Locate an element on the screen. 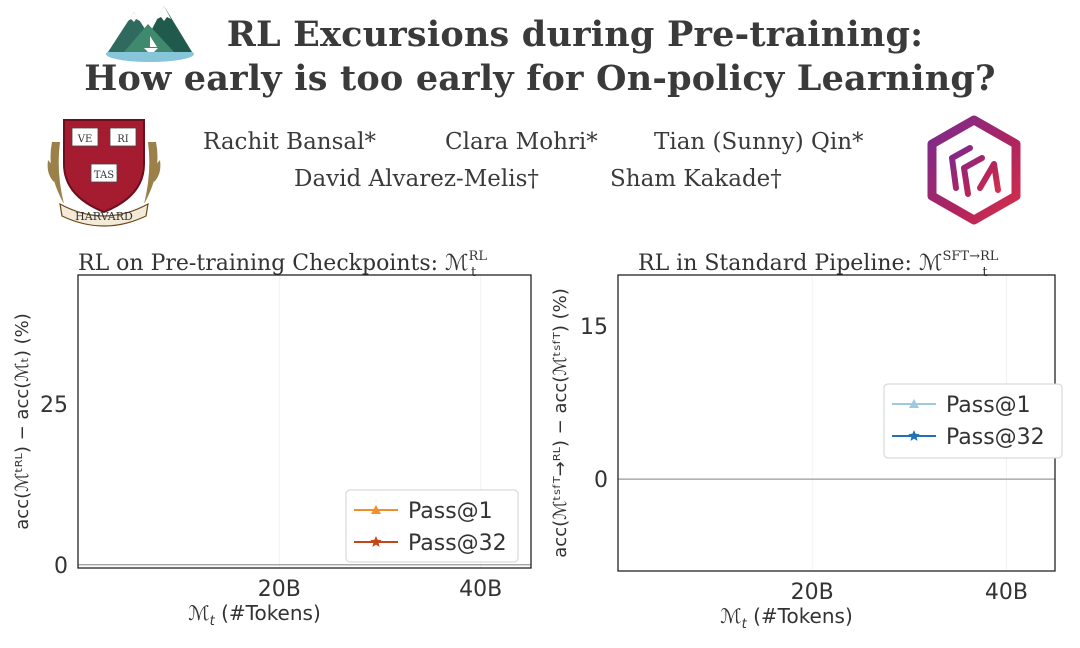 The width and height of the screenshot is (1080, 648). harvard-ve: VE is located at coordinates (85, 139).